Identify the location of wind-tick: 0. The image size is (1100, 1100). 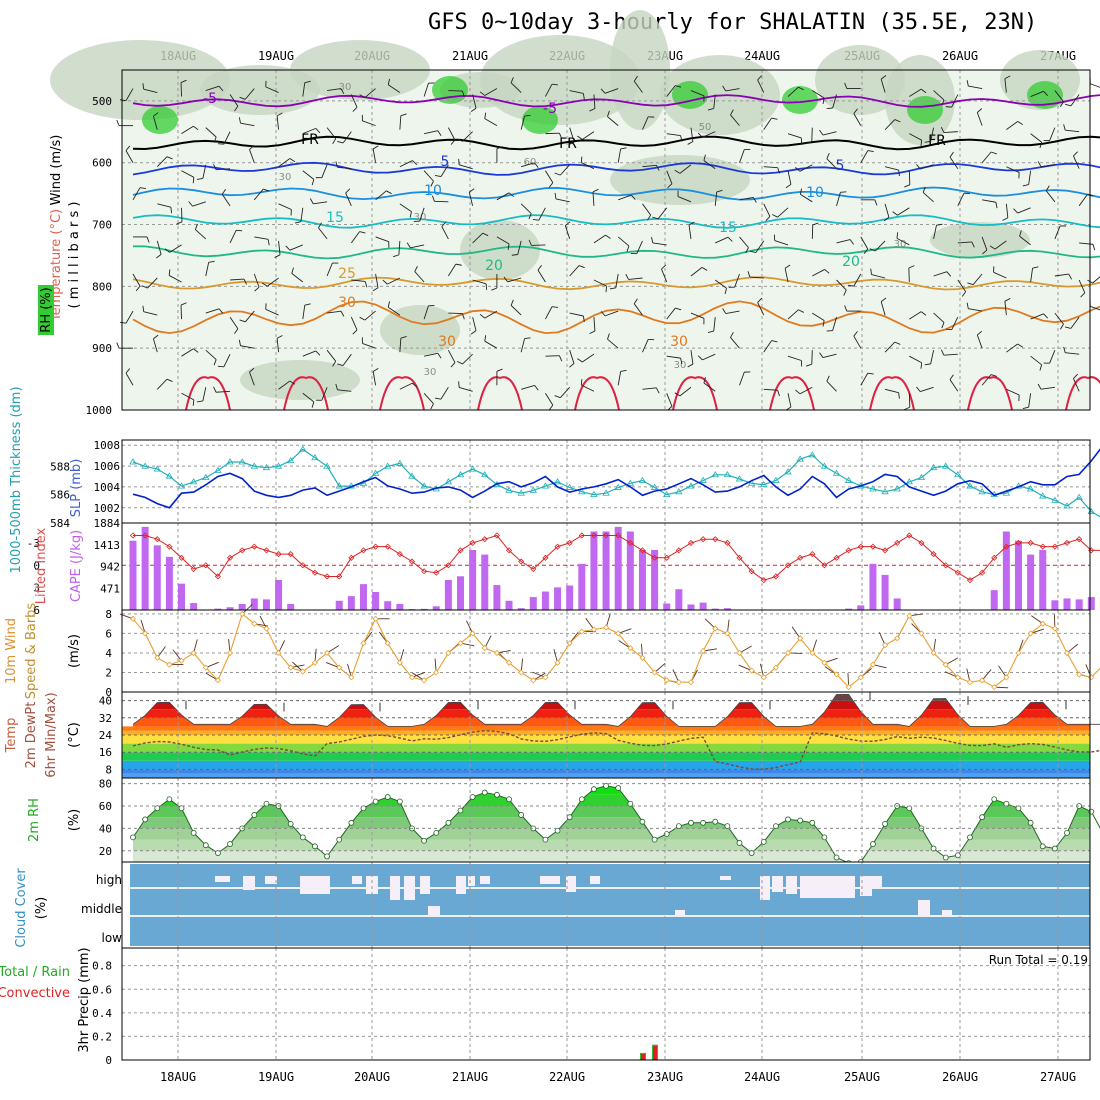
(108, 692).